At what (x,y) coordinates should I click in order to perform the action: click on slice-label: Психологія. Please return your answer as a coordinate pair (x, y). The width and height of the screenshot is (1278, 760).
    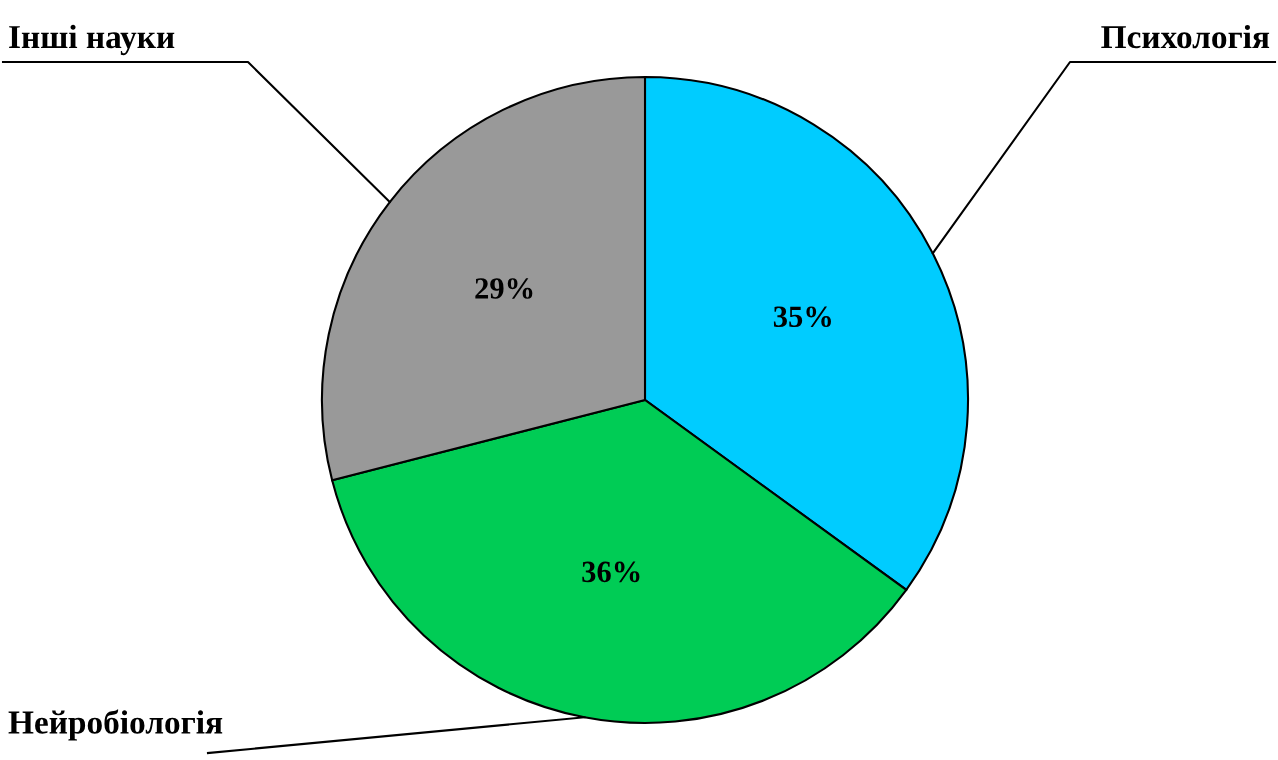
    Looking at the image, I should click on (1185, 36).